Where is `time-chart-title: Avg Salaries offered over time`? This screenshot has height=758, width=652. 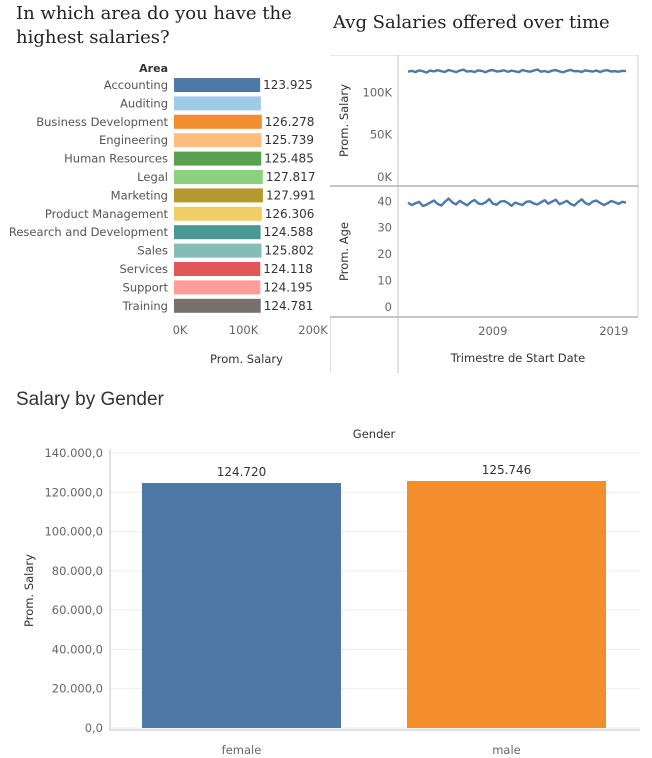 time-chart-title: Avg Salaries offered over time is located at coordinates (471, 22).